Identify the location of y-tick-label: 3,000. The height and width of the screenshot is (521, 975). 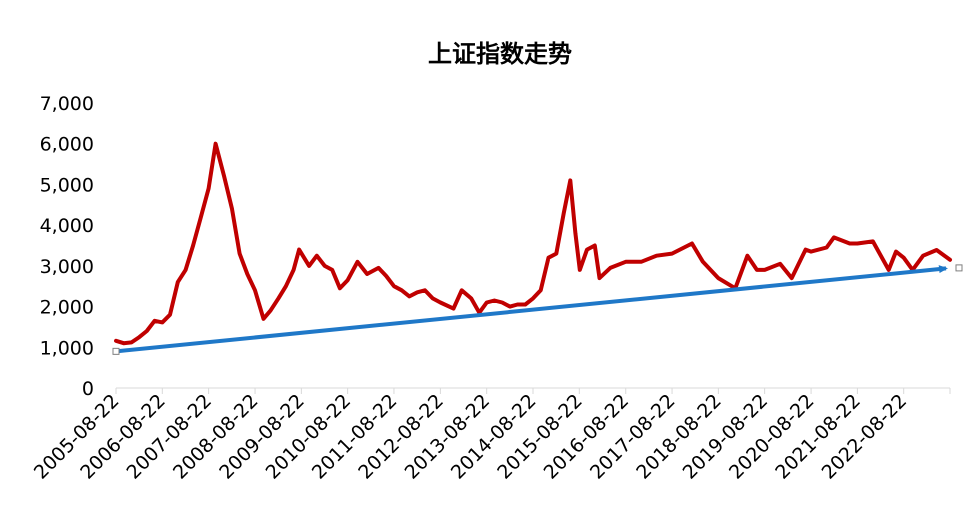
(67, 267).